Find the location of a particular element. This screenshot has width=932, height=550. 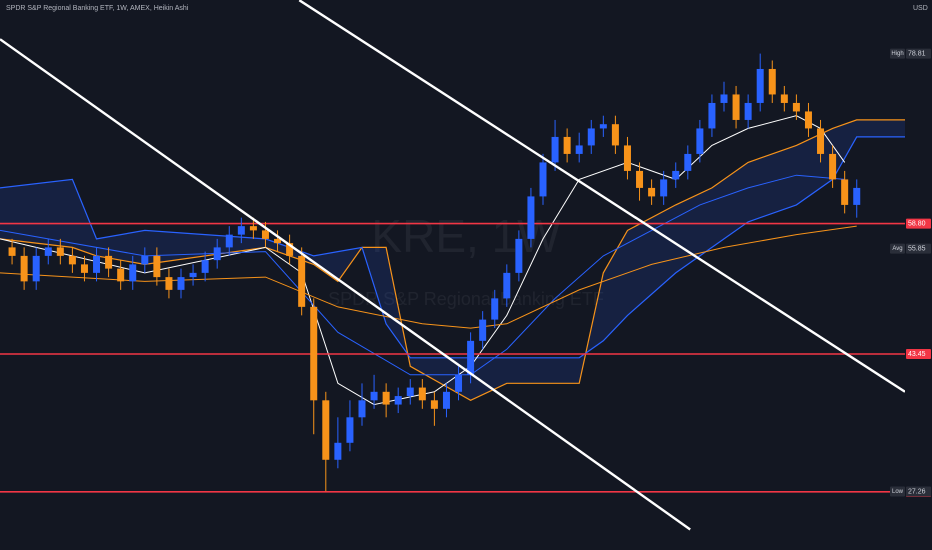

level-tag-label: 58.80 is located at coordinates (917, 223).